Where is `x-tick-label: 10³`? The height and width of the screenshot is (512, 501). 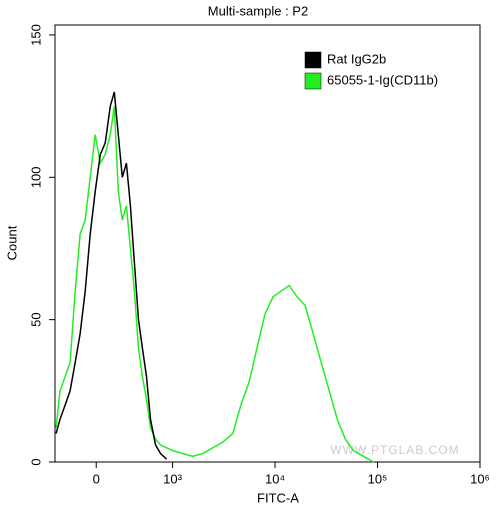
x-tick-label: 10³ is located at coordinates (172, 478).